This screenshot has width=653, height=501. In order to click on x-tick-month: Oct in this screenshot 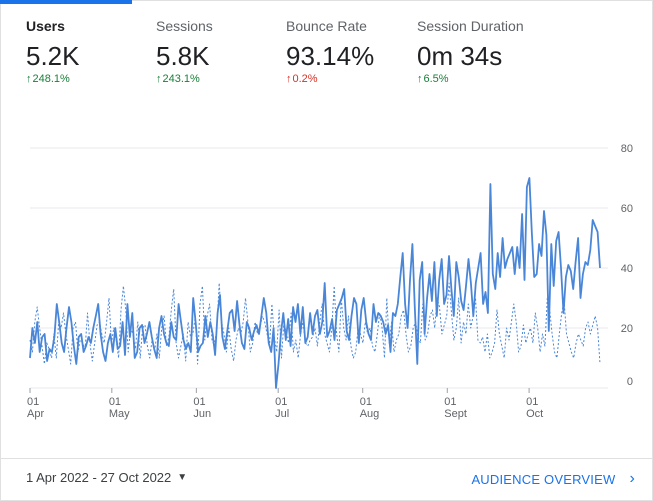, I will do `click(534, 414)`.